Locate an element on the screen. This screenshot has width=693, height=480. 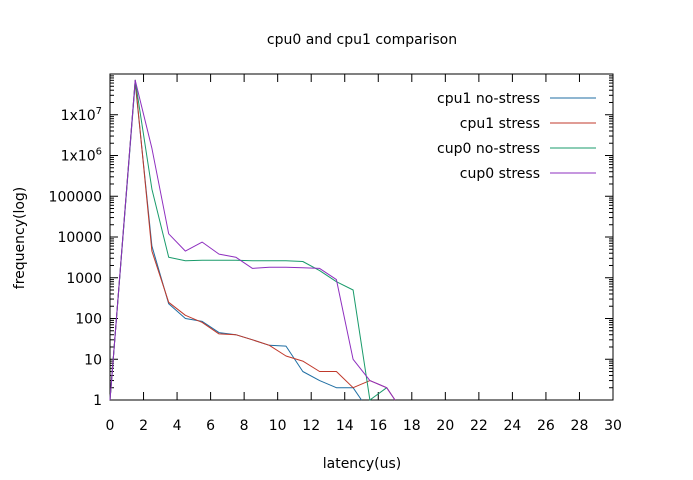
y-tick-label: 10000 is located at coordinates (79, 238).